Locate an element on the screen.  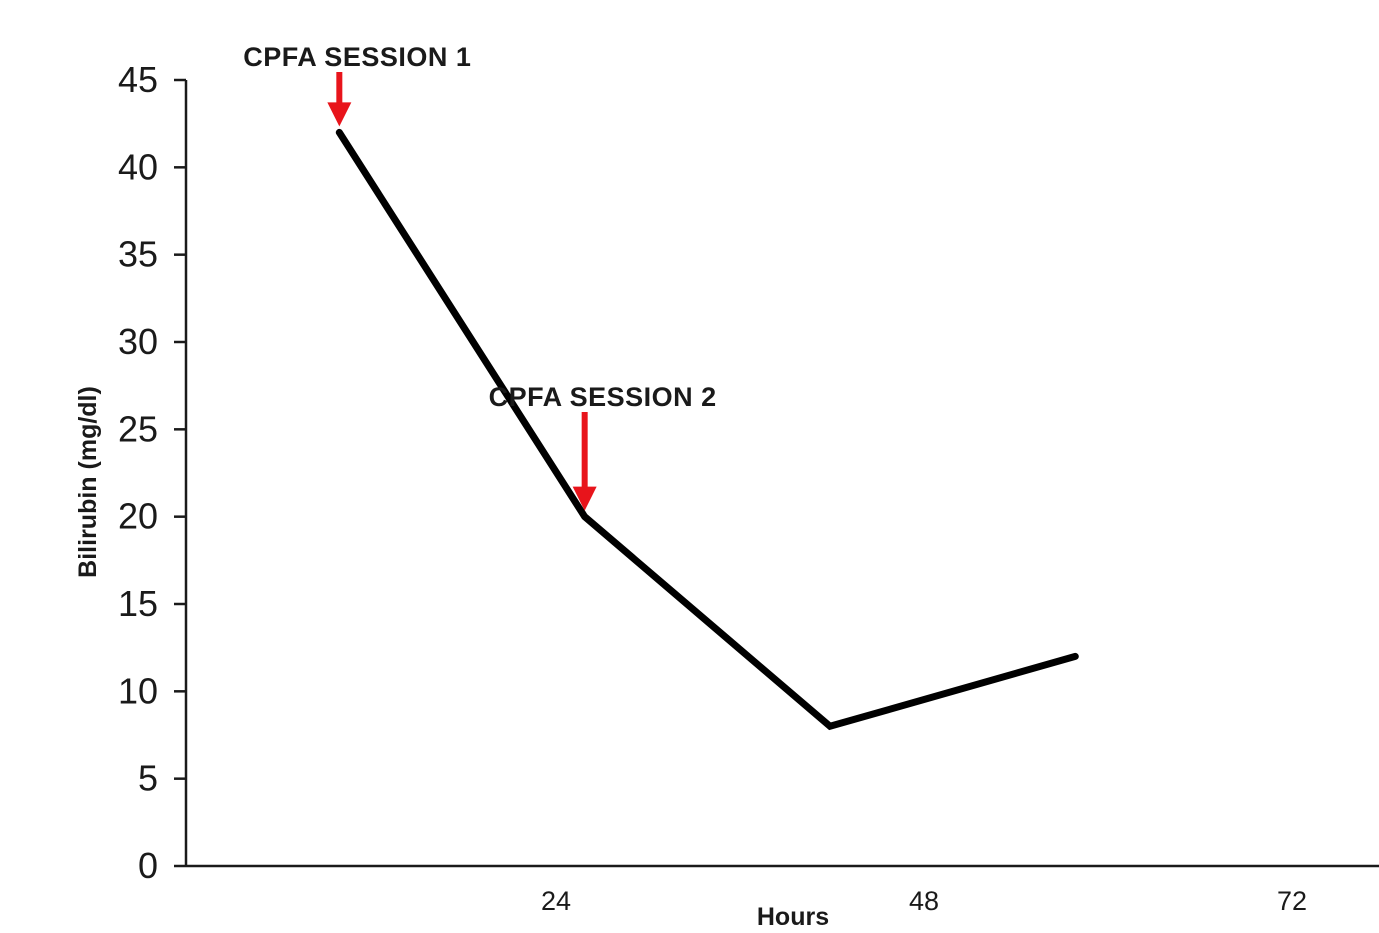
y-tick-label: 25 is located at coordinates (138, 428).